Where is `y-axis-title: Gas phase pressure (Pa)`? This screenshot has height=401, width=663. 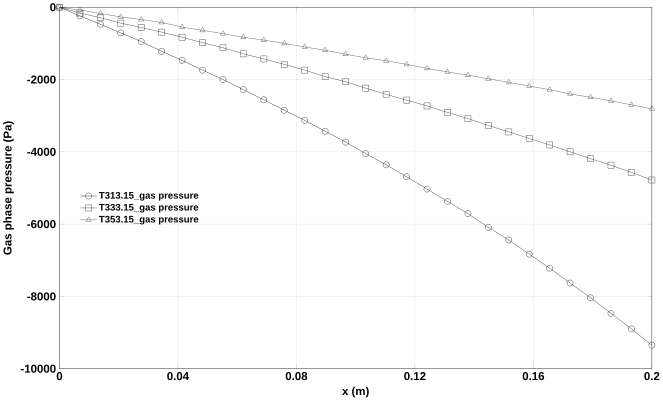
y-axis-title: Gas phase pressure (Pa) is located at coordinates (8, 188).